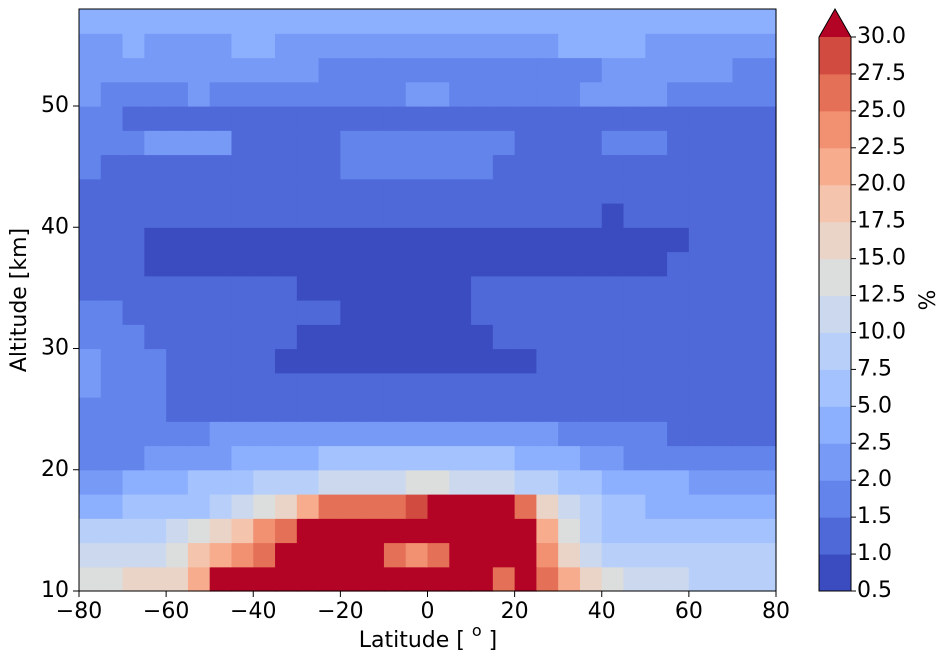 The image size is (945, 662). What do you see at coordinates (477, 630) in the screenshot?
I see `x-label-sup: o` at bounding box center [477, 630].